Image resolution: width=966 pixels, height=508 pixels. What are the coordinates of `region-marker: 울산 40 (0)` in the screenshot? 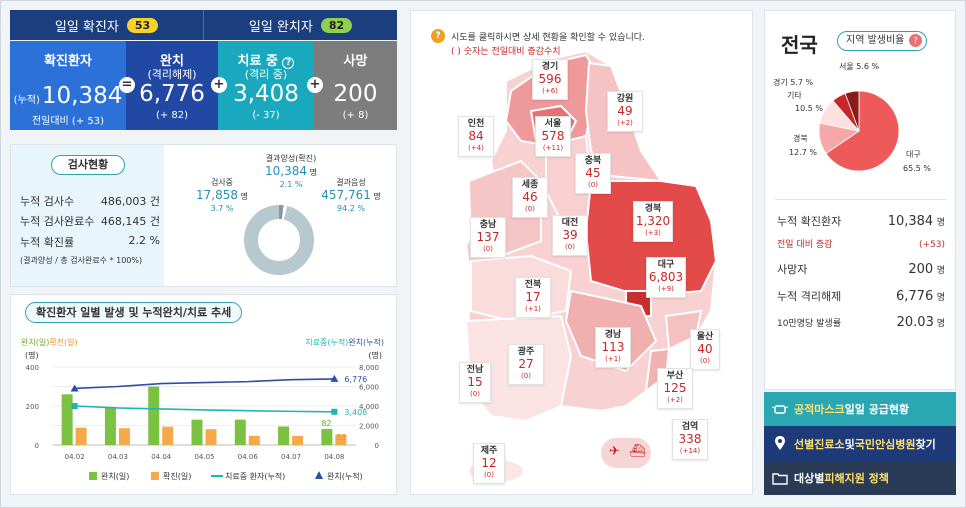 It's located at (705, 349).